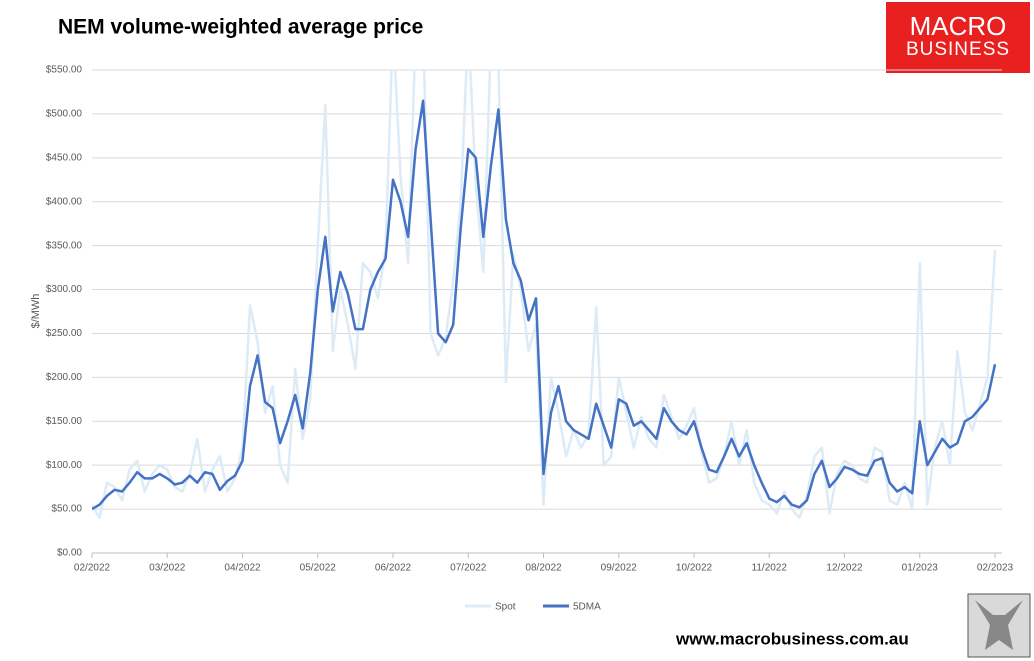 The image size is (1034, 661). Describe the element at coordinates (64, 245) in the screenshot. I see `y-tick-label: $350.00` at that location.